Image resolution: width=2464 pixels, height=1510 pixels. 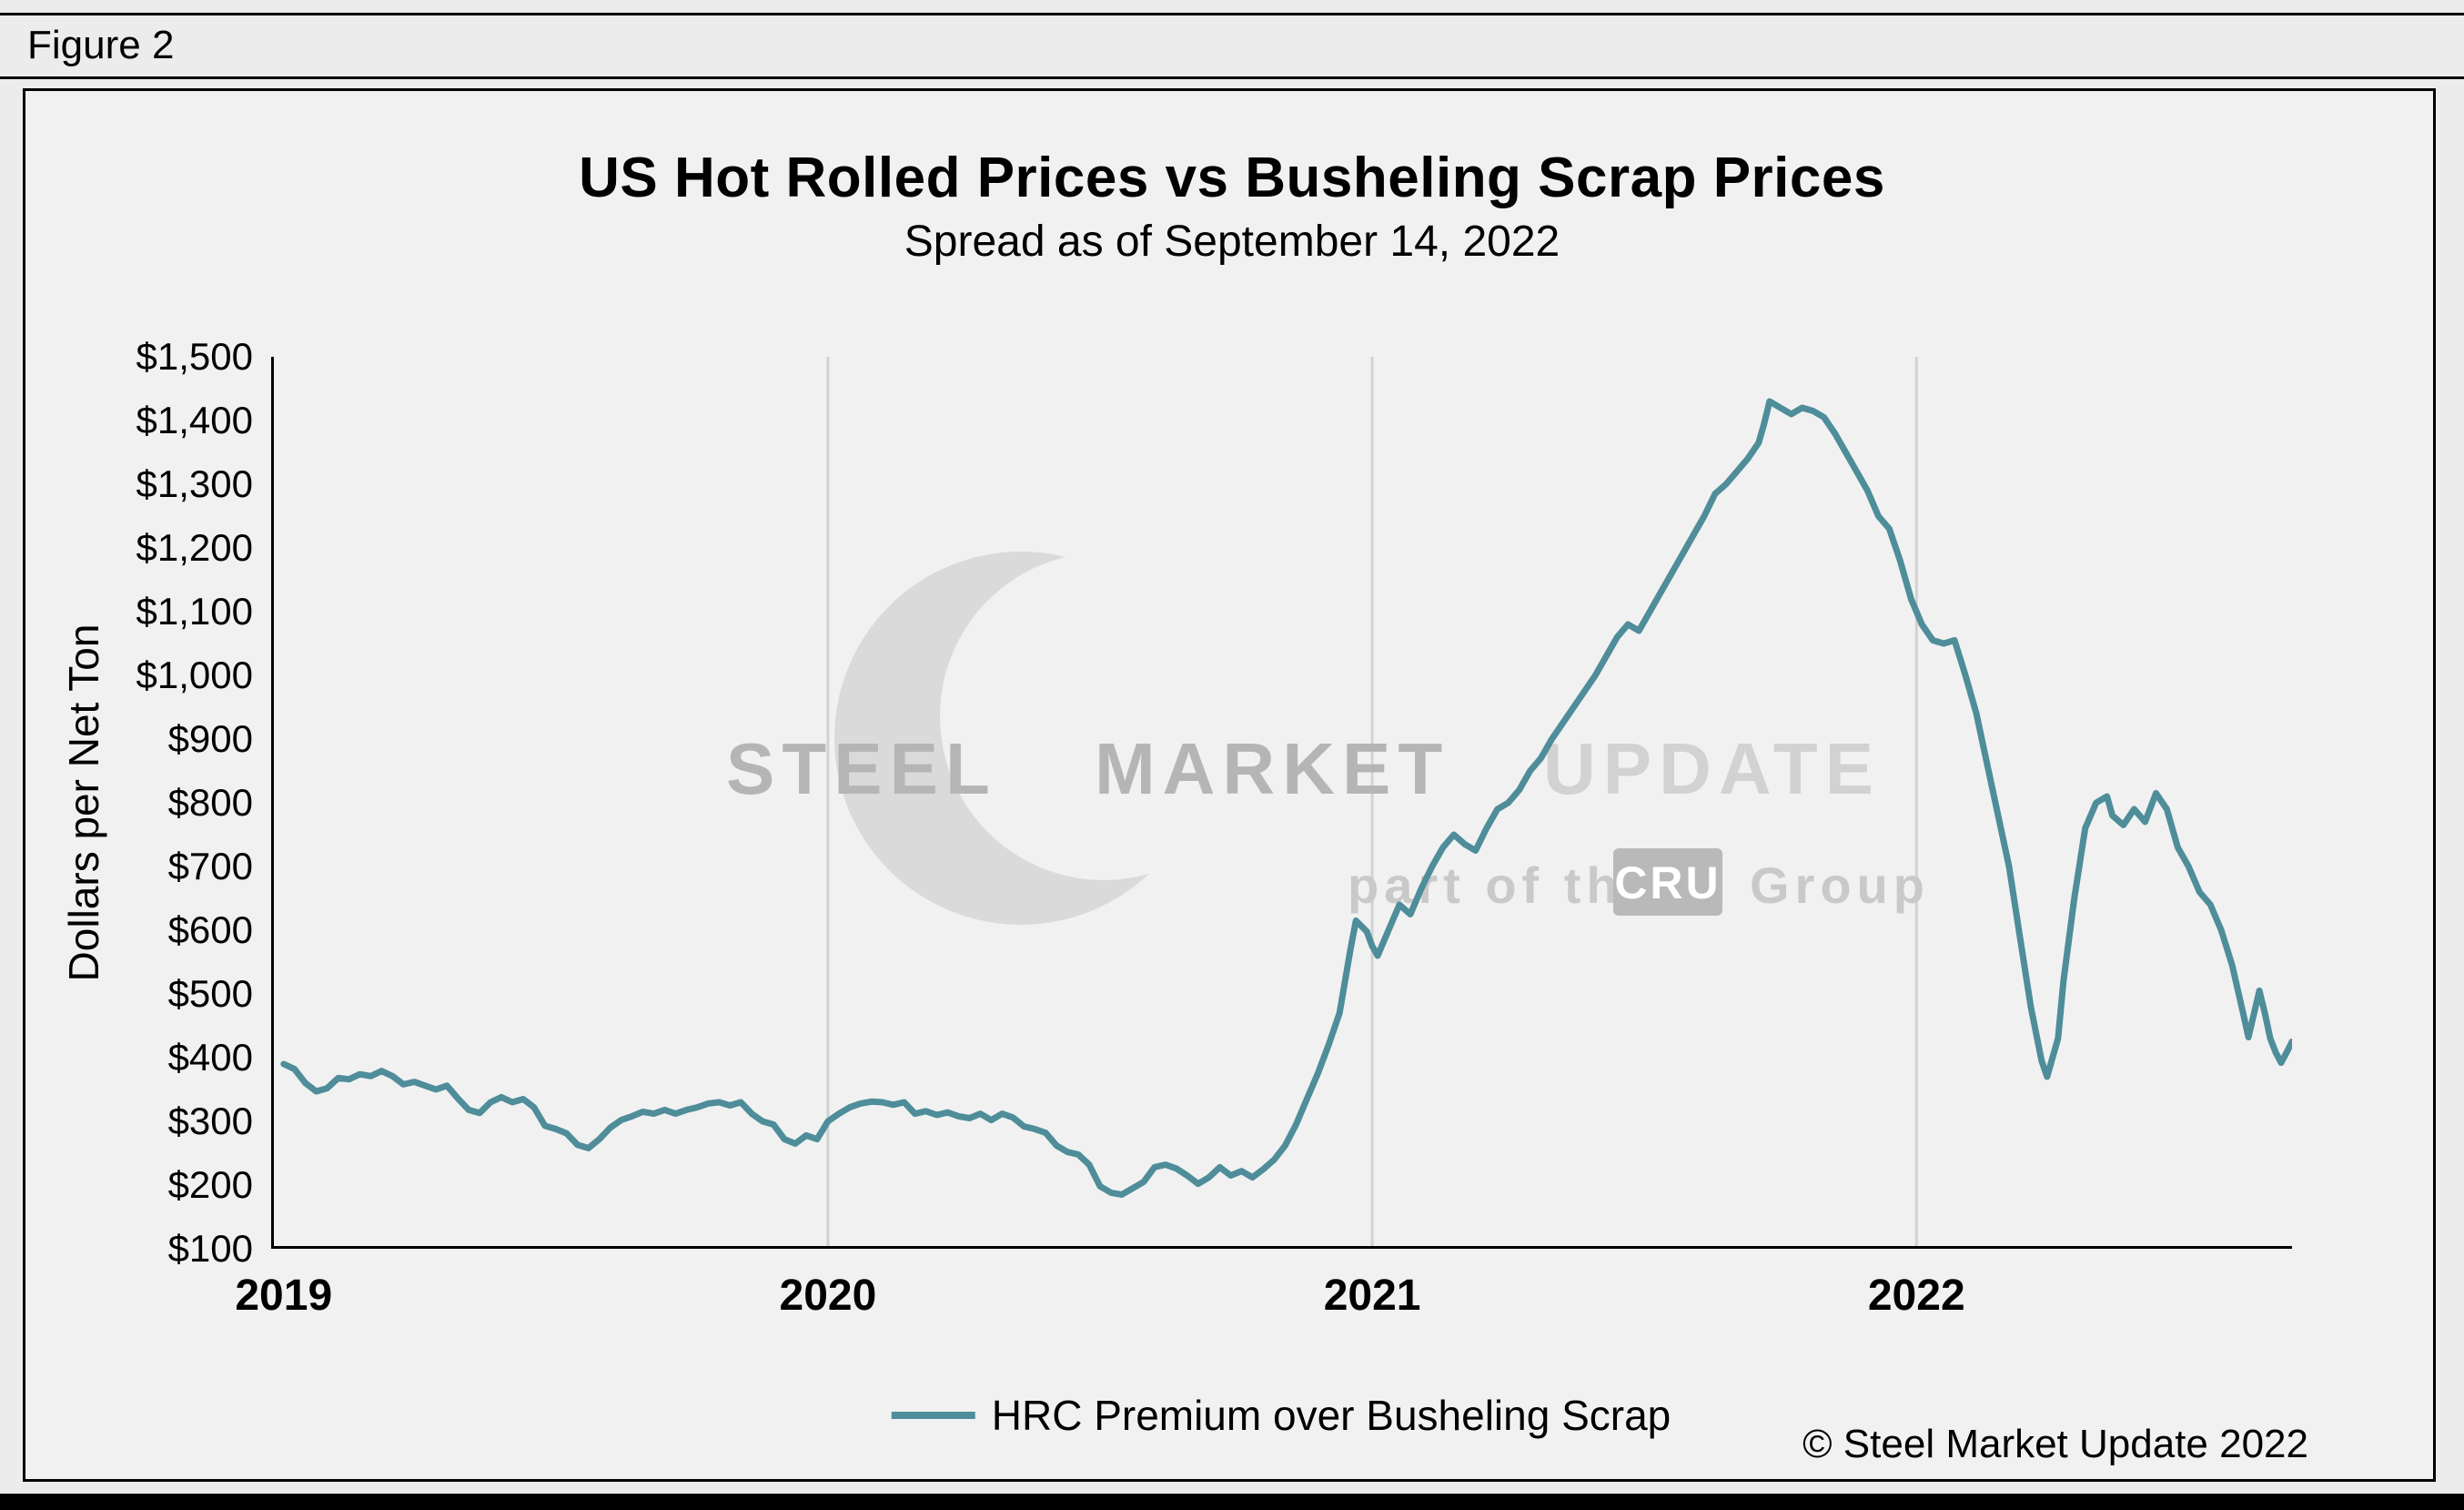 I want to click on cru-logo-text: CRU, so click(x=1667, y=883).